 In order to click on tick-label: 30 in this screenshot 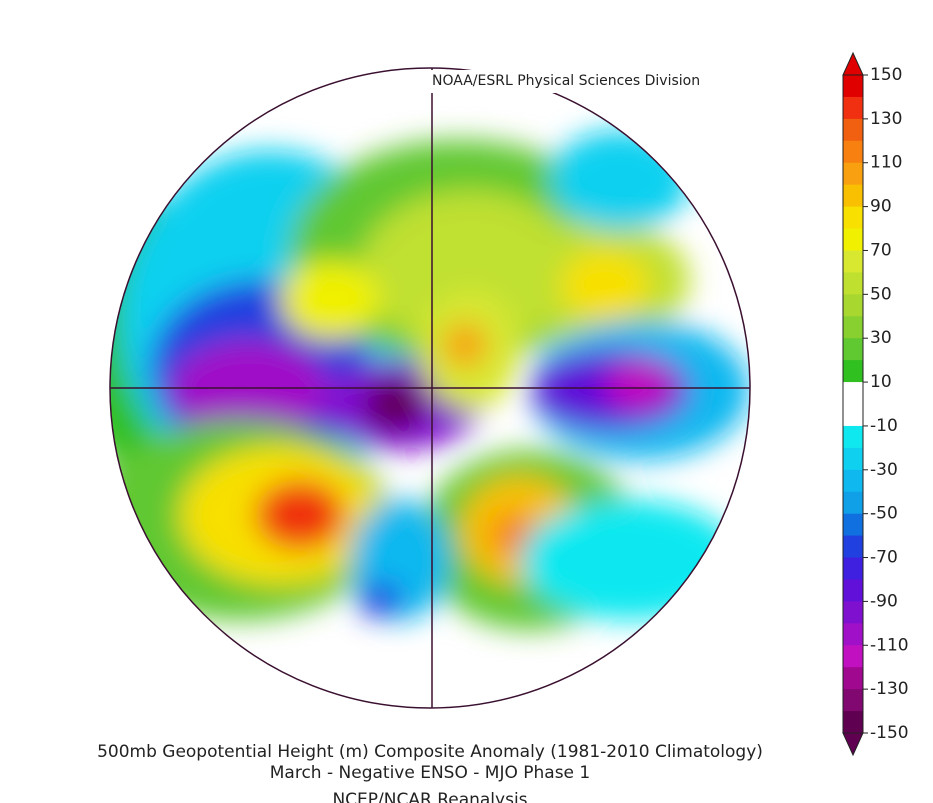, I will do `click(881, 338)`.